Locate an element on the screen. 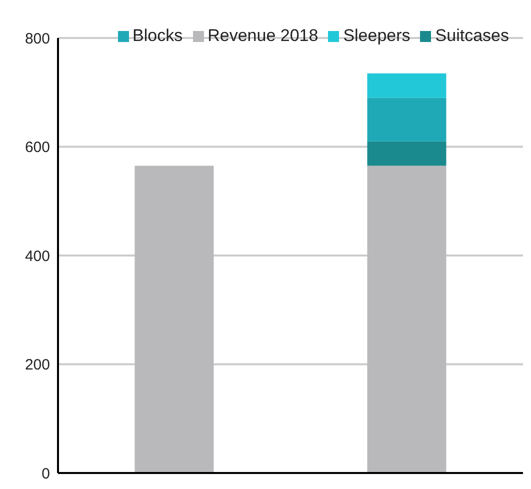 The image size is (531, 489). y-tick-label: 800 is located at coordinates (37, 39).